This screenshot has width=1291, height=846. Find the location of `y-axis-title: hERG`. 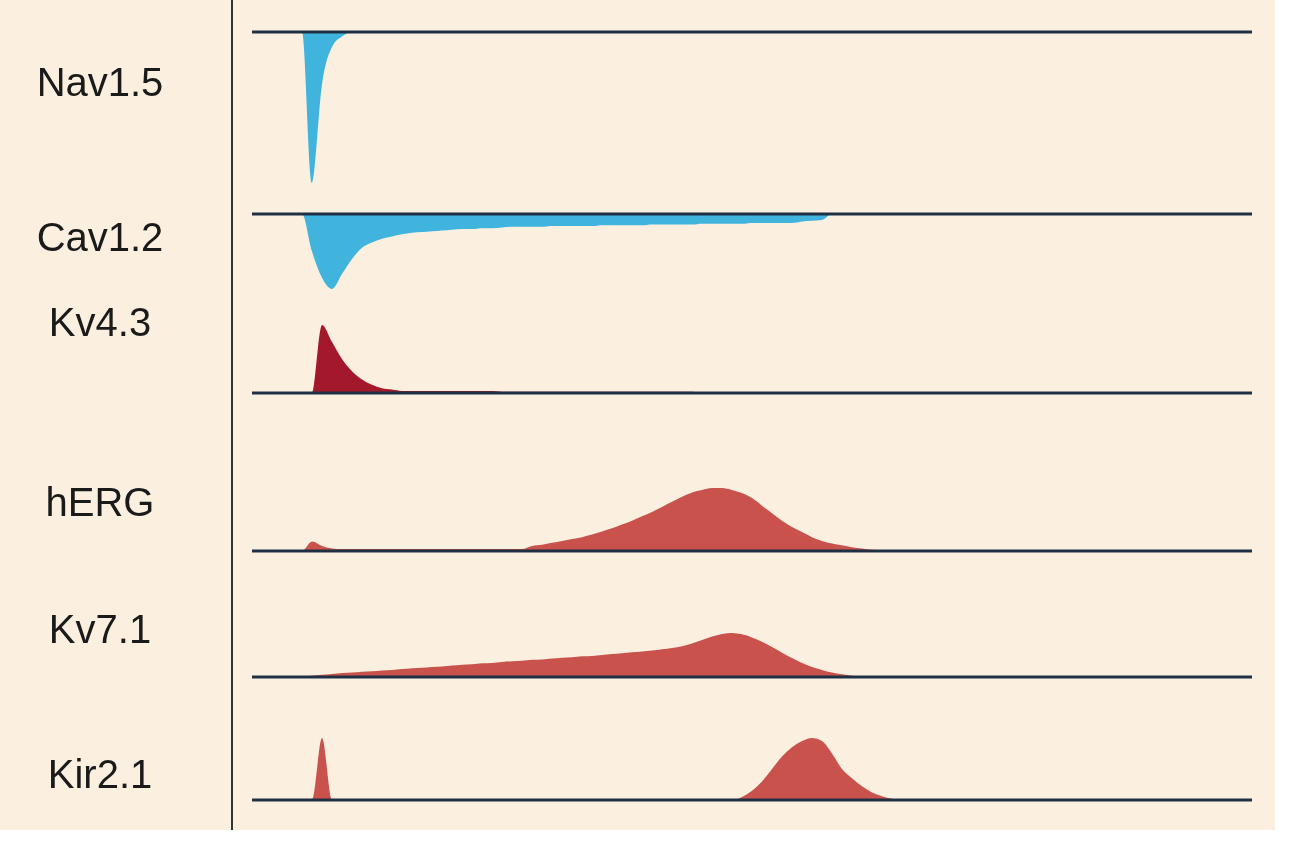

y-axis-title: hERG is located at coordinates (100, 501).